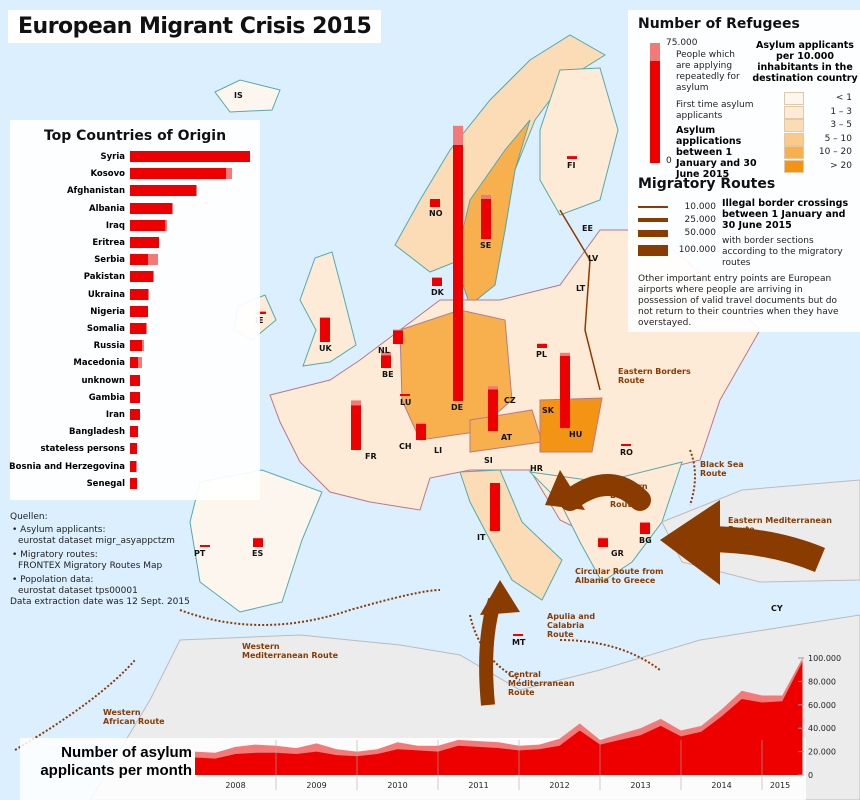 The height and width of the screenshot is (800, 860). What do you see at coordinates (617, 553) in the screenshot?
I see `country-label-gr: GR` at bounding box center [617, 553].